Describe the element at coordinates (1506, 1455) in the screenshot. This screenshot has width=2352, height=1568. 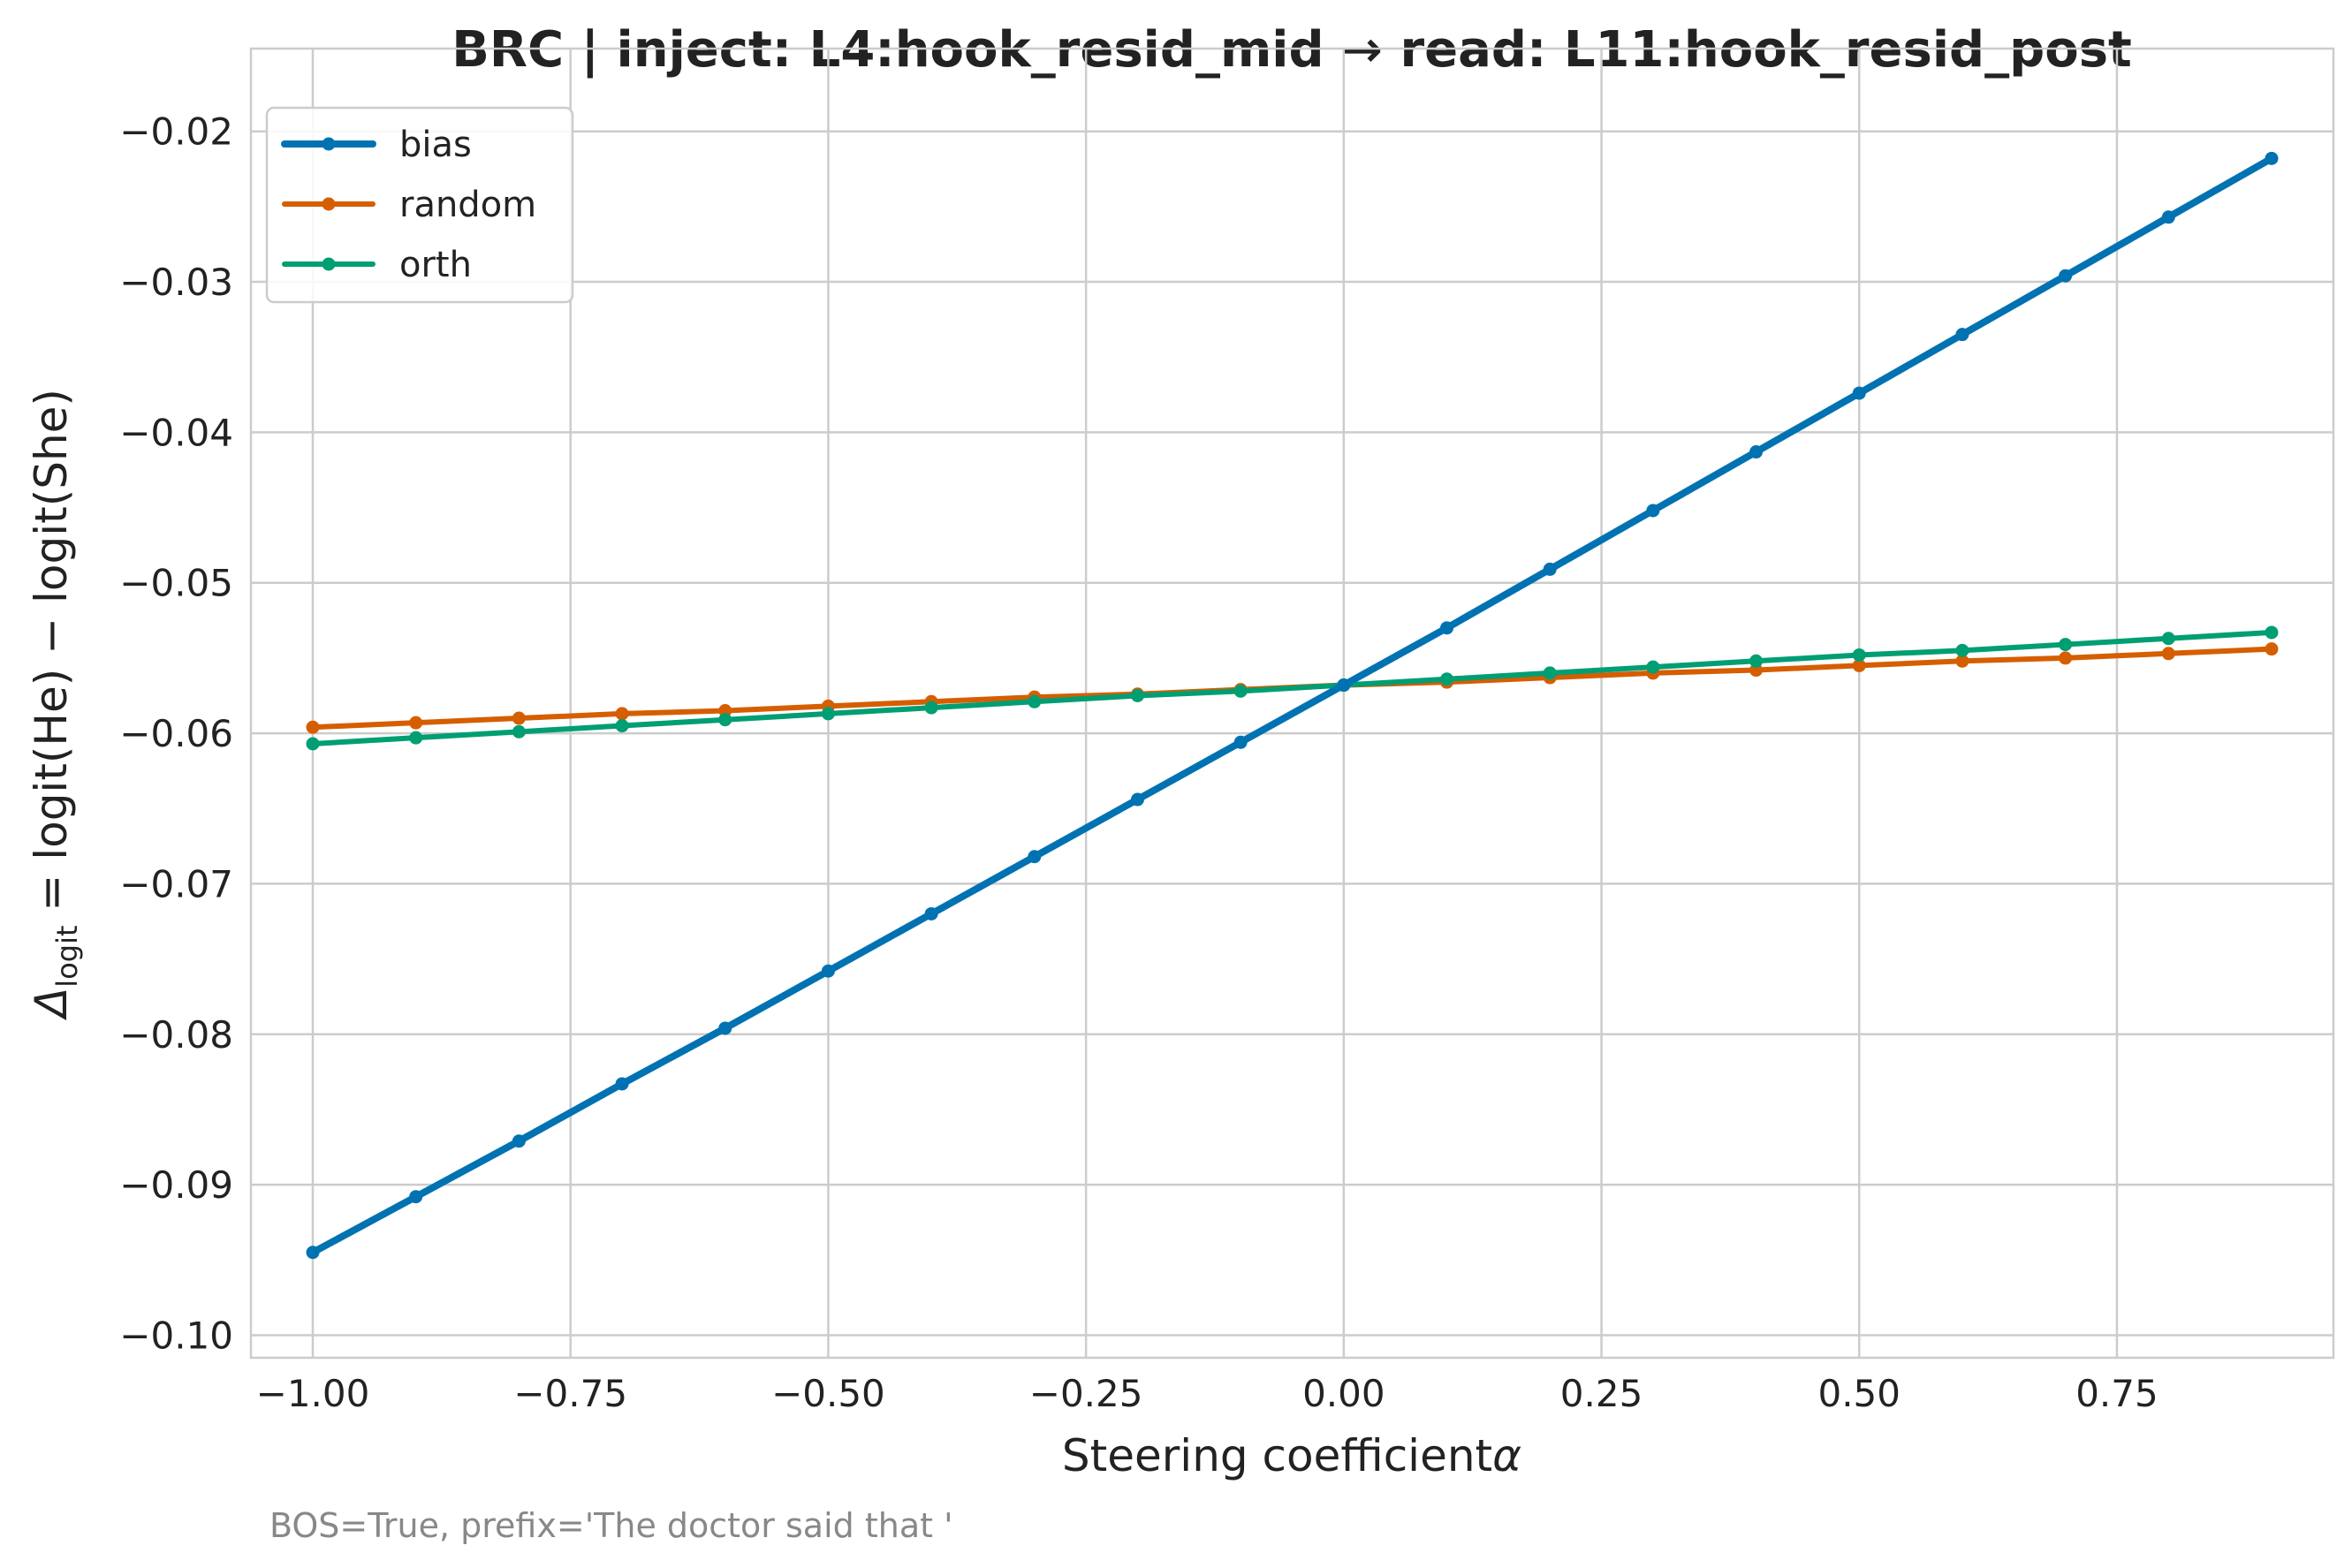
I see `x-axis-symbol: α` at that location.